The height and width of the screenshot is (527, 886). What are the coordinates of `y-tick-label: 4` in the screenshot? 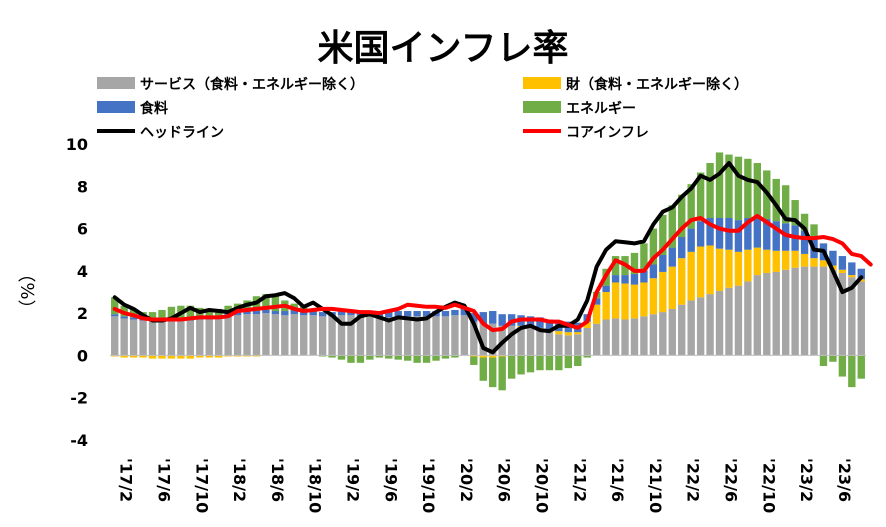 It's located at (82, 271).